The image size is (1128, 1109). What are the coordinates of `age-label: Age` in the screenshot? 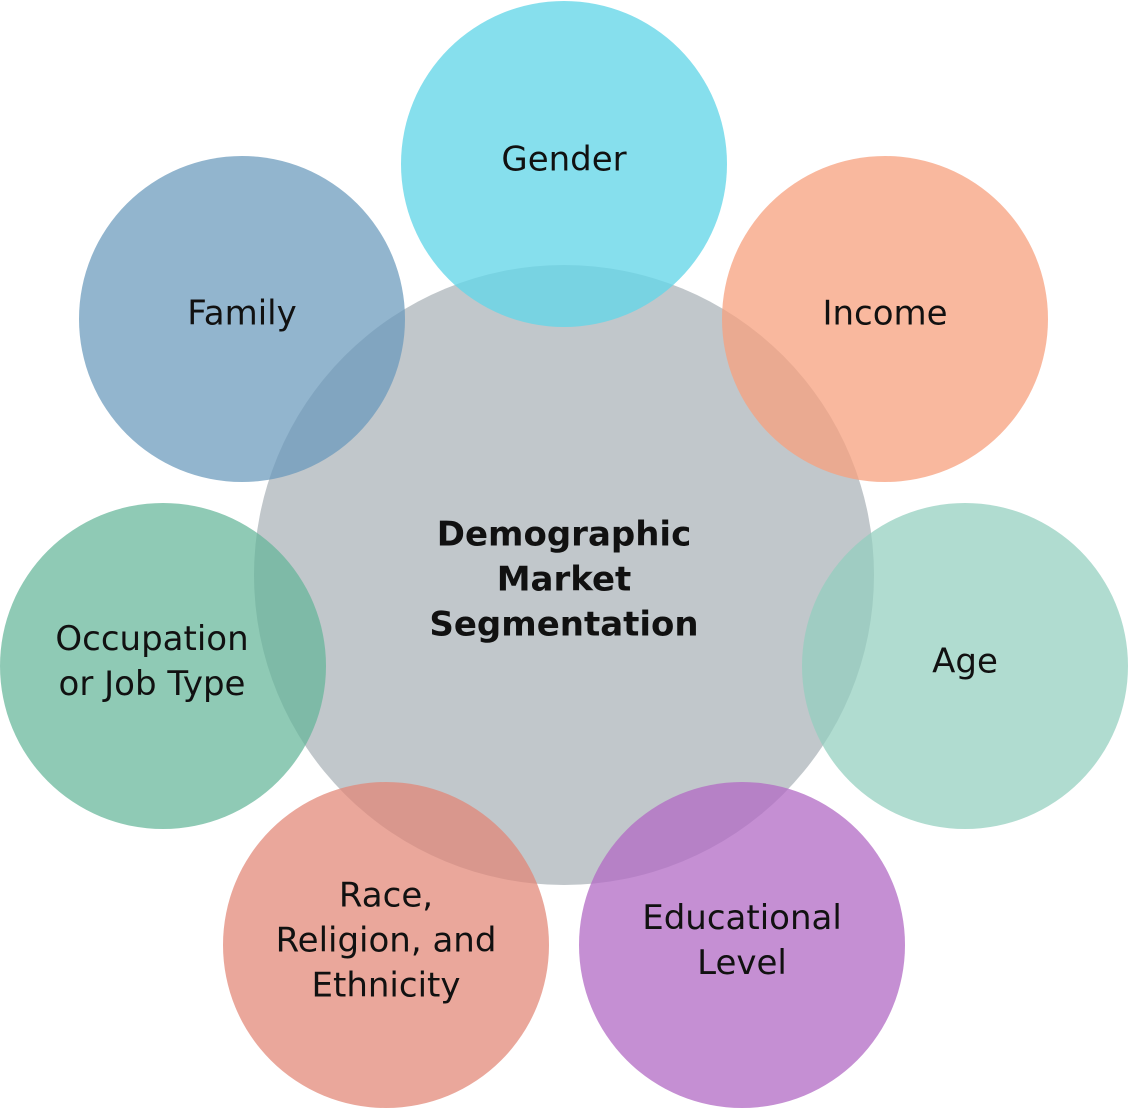 It's located at (965, 662).